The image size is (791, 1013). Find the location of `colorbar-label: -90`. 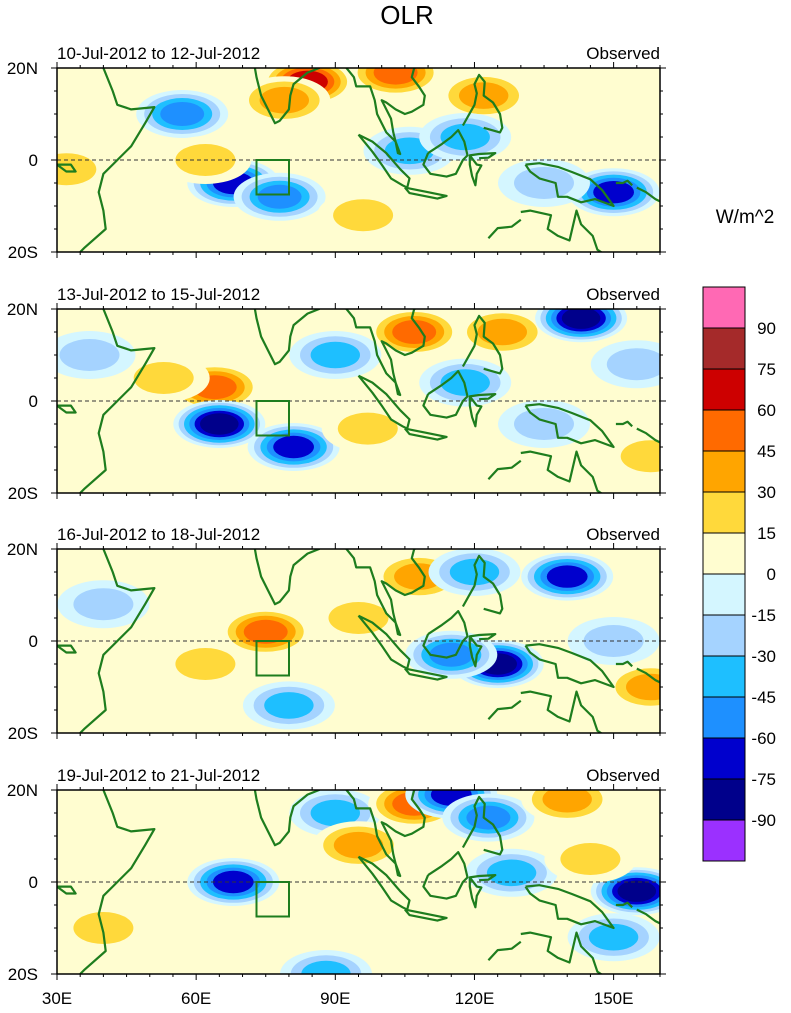

colorbar-label: -90 is located at coordinates (763, 820).